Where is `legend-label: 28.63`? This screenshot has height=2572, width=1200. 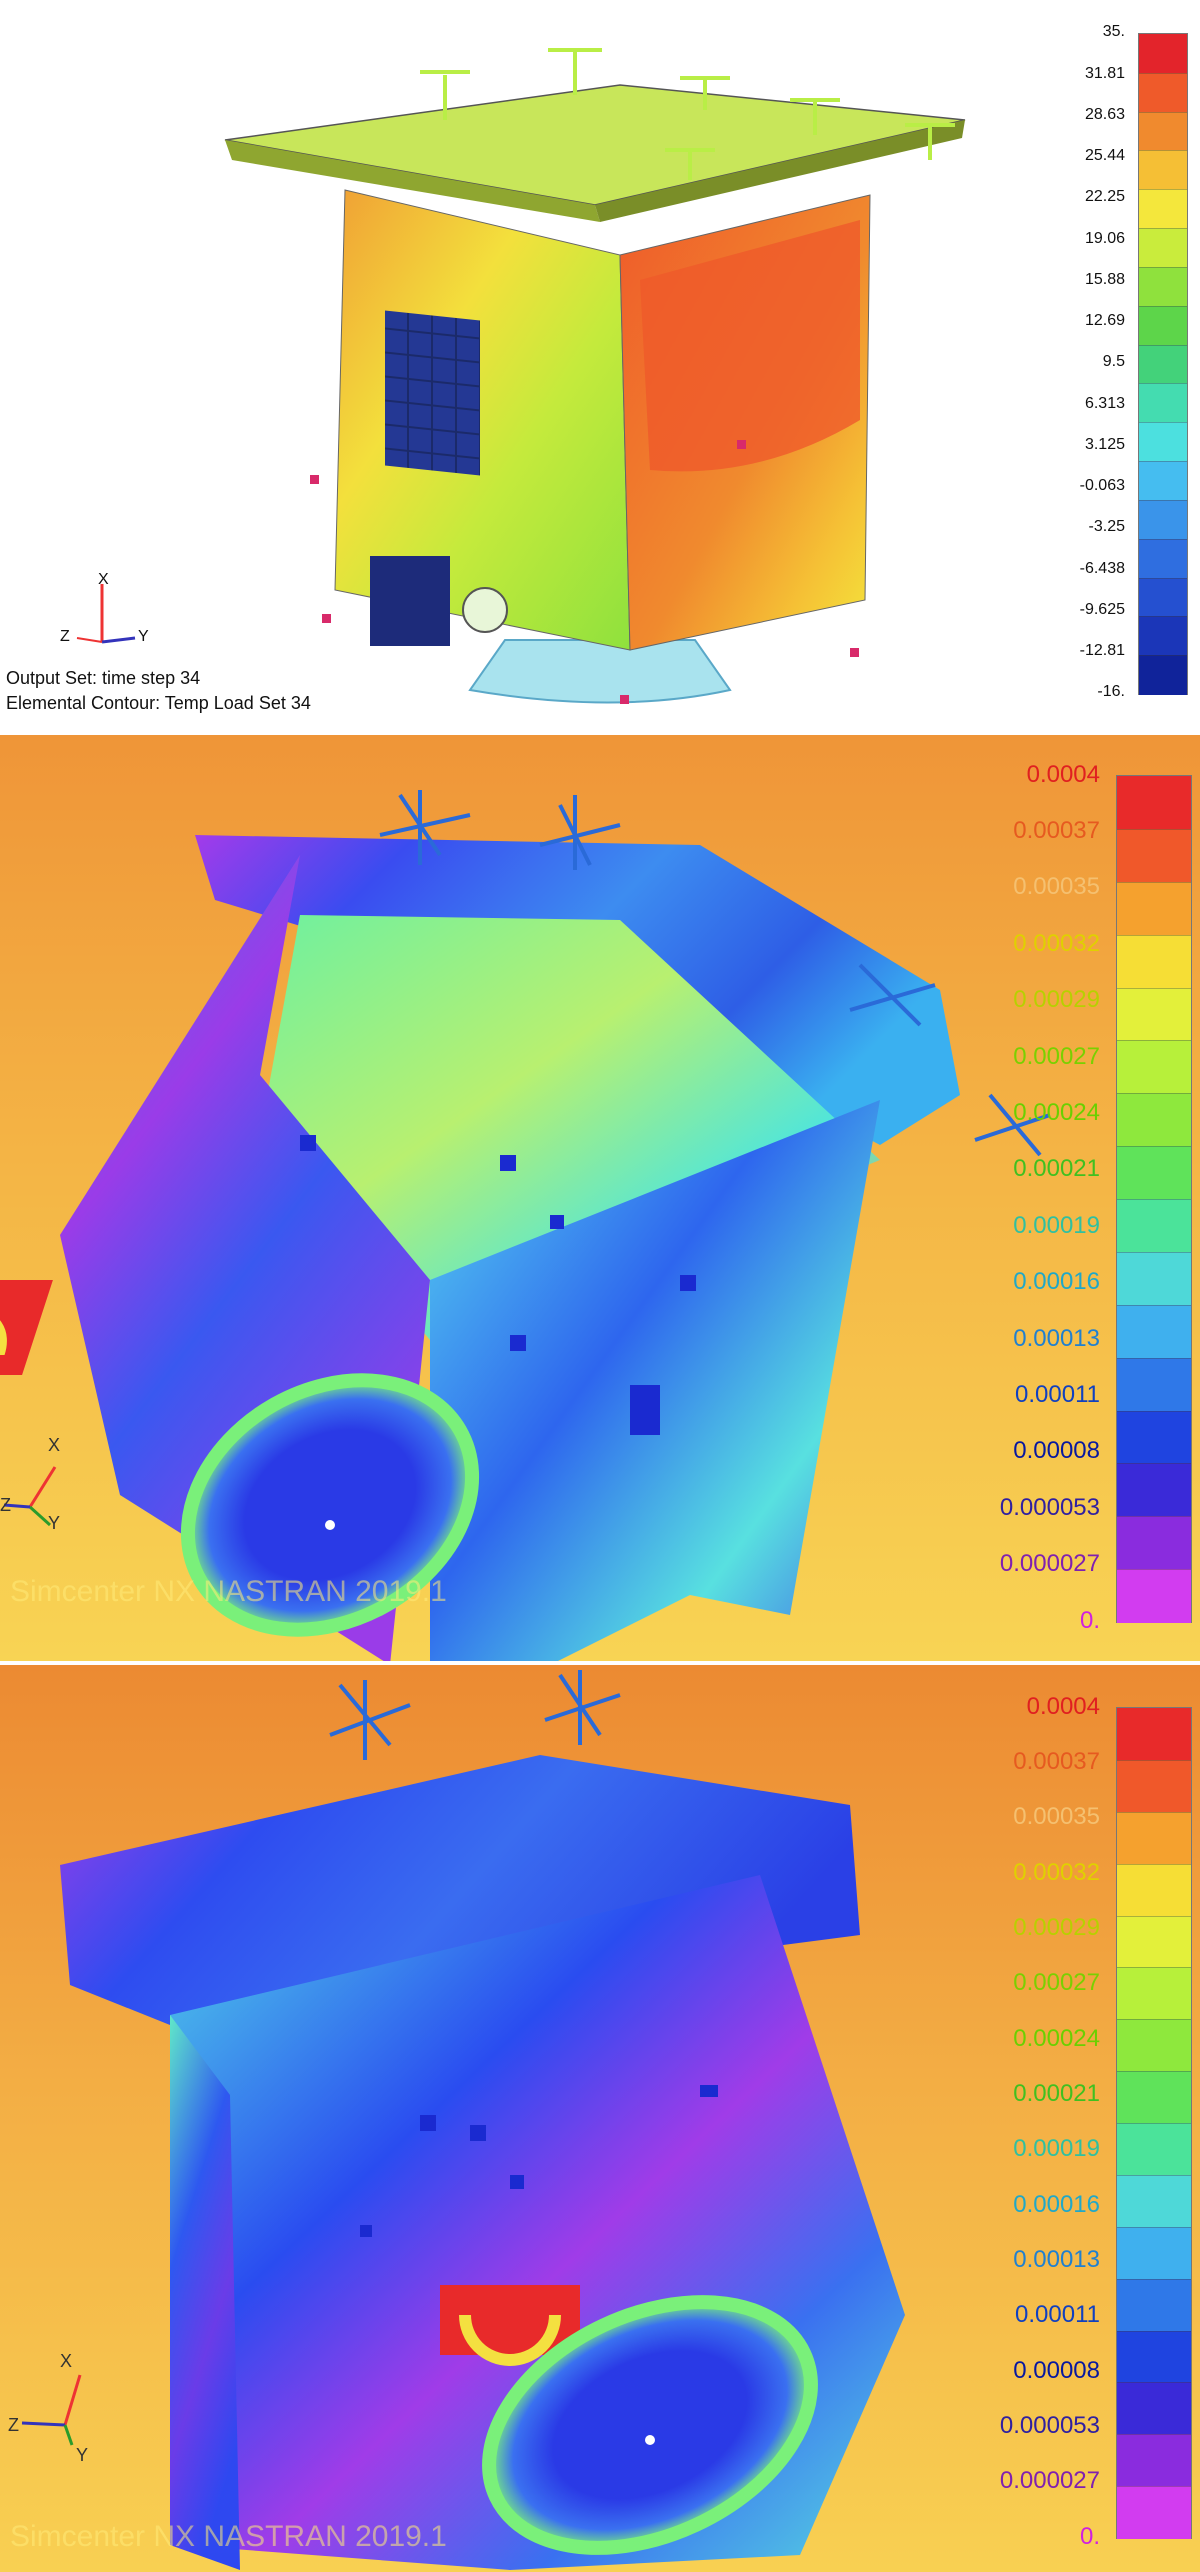 legend-label: 28.63 is located at coordinates (1104, 114).